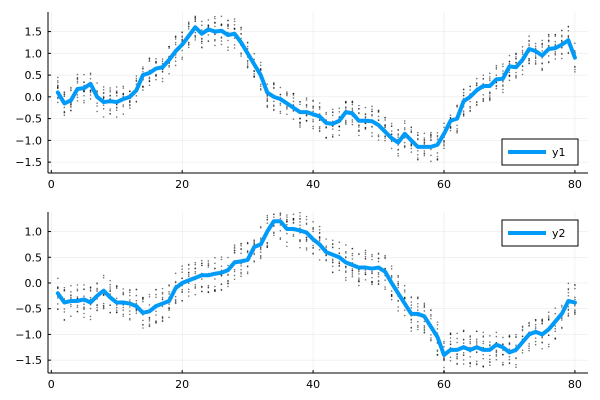  Describe the element at coordinates (559, 233) in the screenshot. I see `legend-label: y2` at that location.